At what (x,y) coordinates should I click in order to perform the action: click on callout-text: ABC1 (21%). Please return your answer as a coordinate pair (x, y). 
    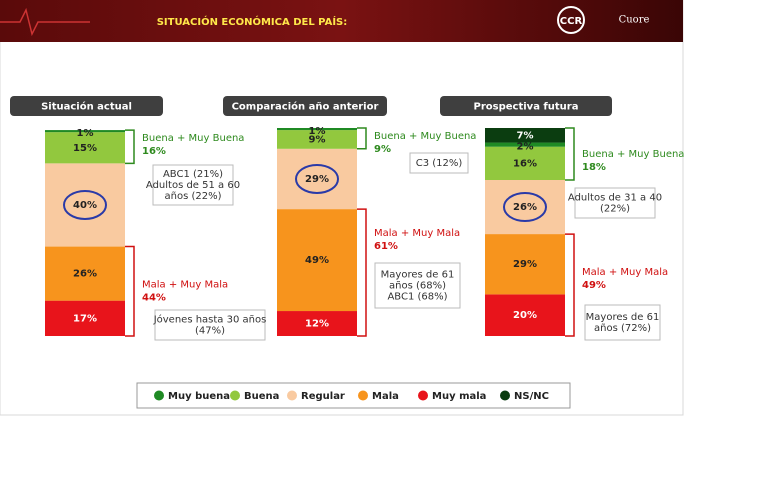
    Looking at the image, I should click on (193, 174).